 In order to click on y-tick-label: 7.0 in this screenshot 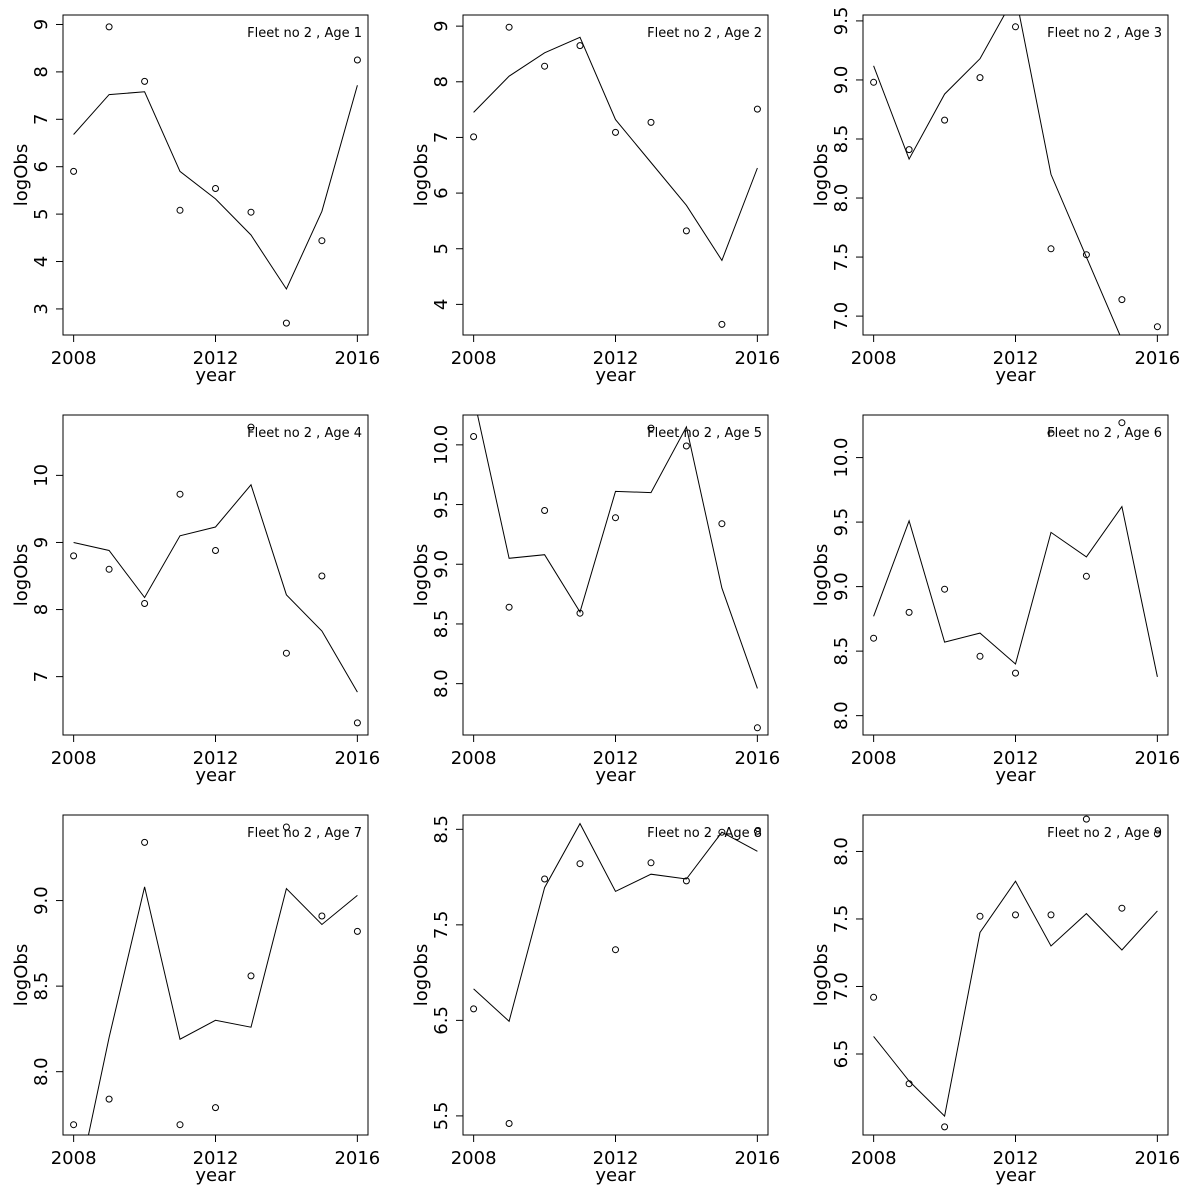, I will do `click(841, 316)`.